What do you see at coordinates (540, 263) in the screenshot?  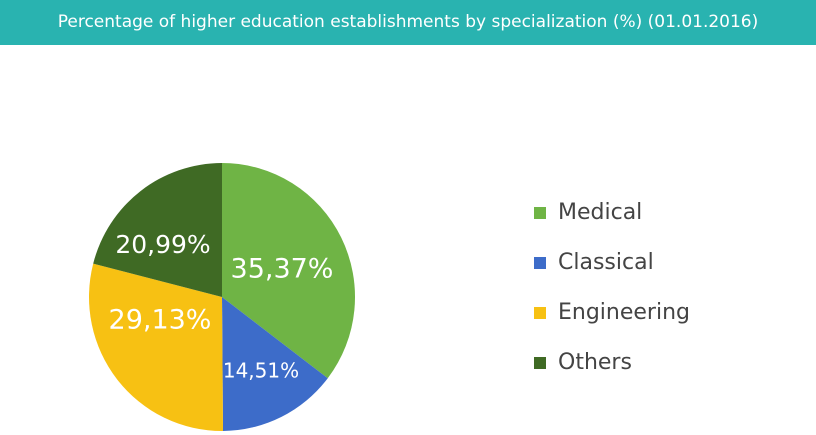 I see `legend-swatch-classical` at bounding box center [540, 263].